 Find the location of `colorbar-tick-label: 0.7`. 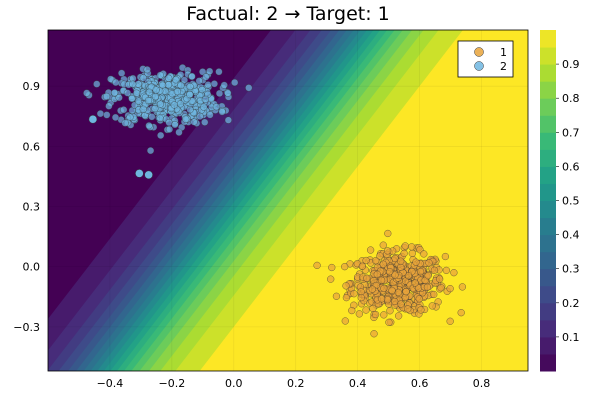

colorbar-tick-label: 0.7 is located at coordinates (571, 132).